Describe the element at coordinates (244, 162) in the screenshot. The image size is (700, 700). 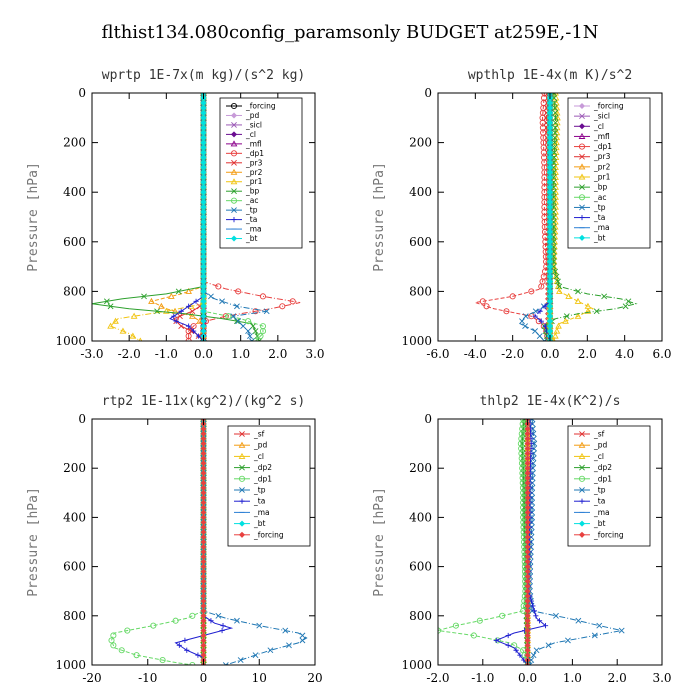
I see `legend-item: _pr3` at that location.